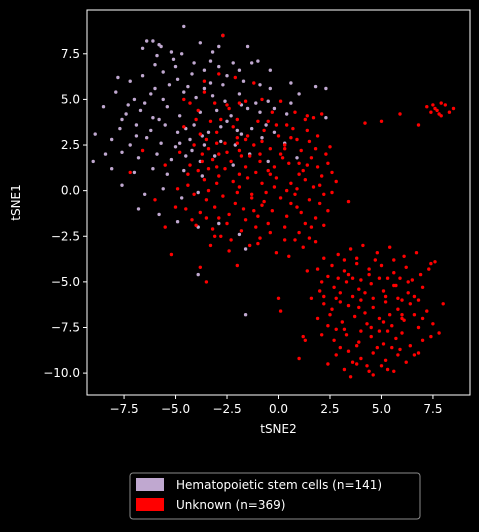 The image size is (479, 532). Describe the element at coordinates (61, 373) in the screenshot. I see `y-tick-label: −10.0` at that location.